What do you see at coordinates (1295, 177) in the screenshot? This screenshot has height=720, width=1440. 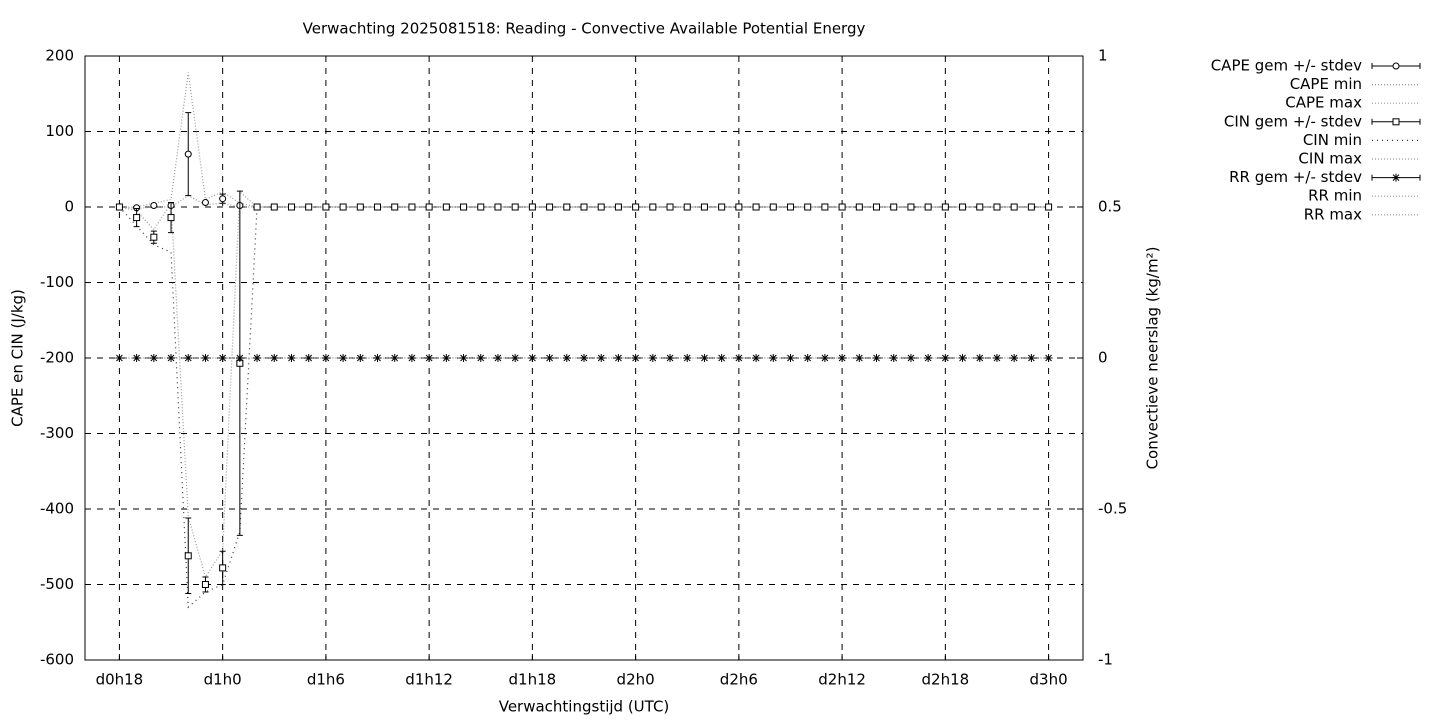 I see `legend-label: RR gem +/- stdev` at bounding box center [1295, 177].